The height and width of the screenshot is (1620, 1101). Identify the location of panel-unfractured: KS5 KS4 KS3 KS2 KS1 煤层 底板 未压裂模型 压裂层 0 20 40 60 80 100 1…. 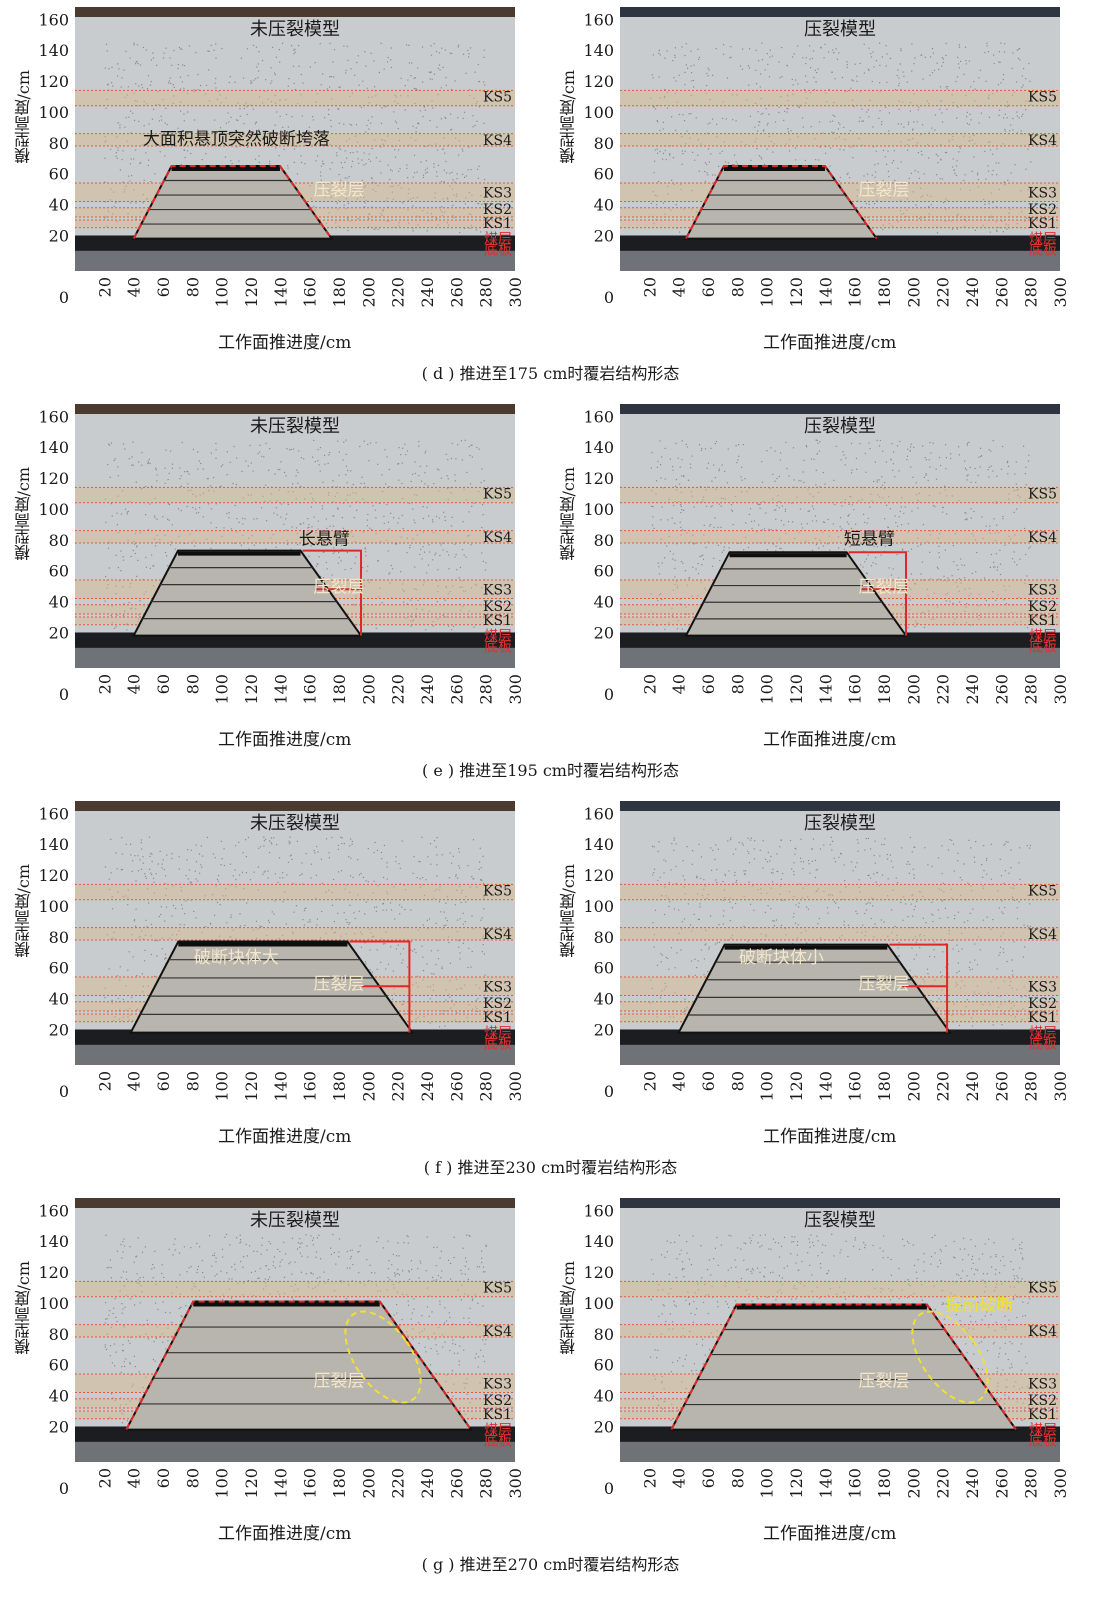
(275, 1369).